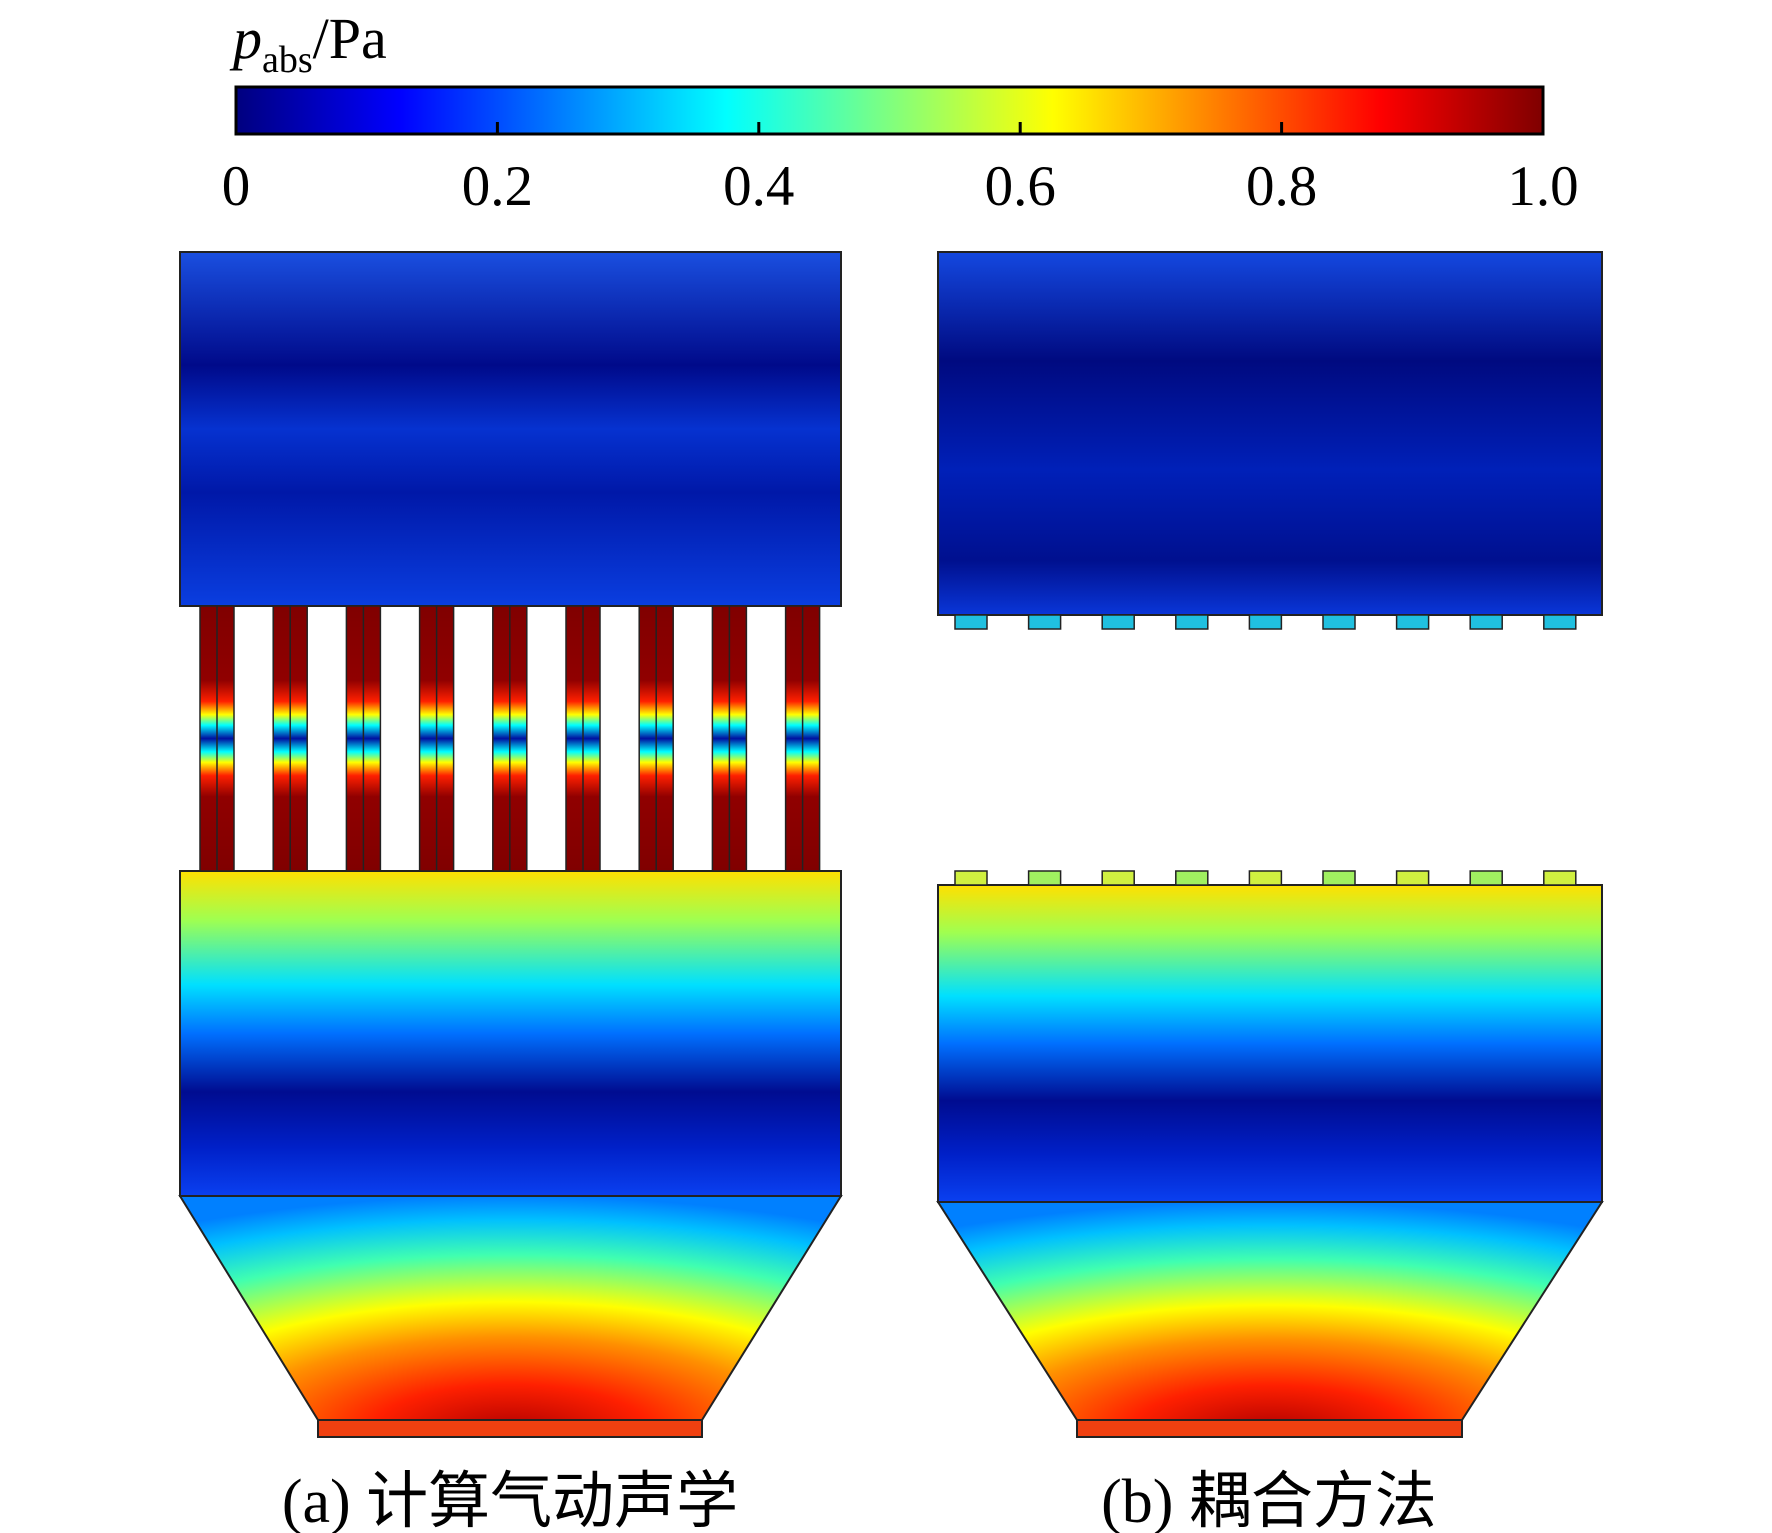 Image resolution: width=1772 pixels, height=1533 pixels. What do you see at coordinates (497, 186) in the screenshot?
I see `tick-label: 0.2` at bounding box center [497, 186].